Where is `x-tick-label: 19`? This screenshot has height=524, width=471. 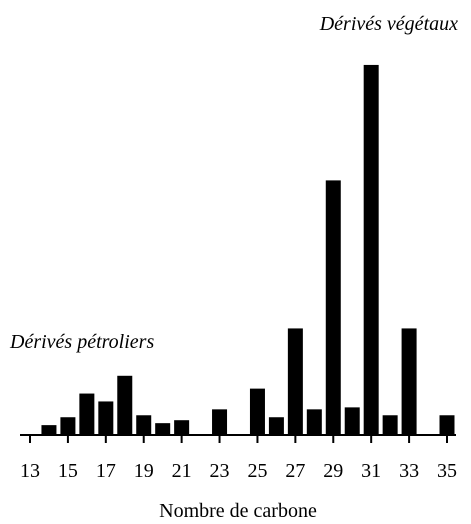 x-tick-label: 19 is located at coordinates (144, 471).